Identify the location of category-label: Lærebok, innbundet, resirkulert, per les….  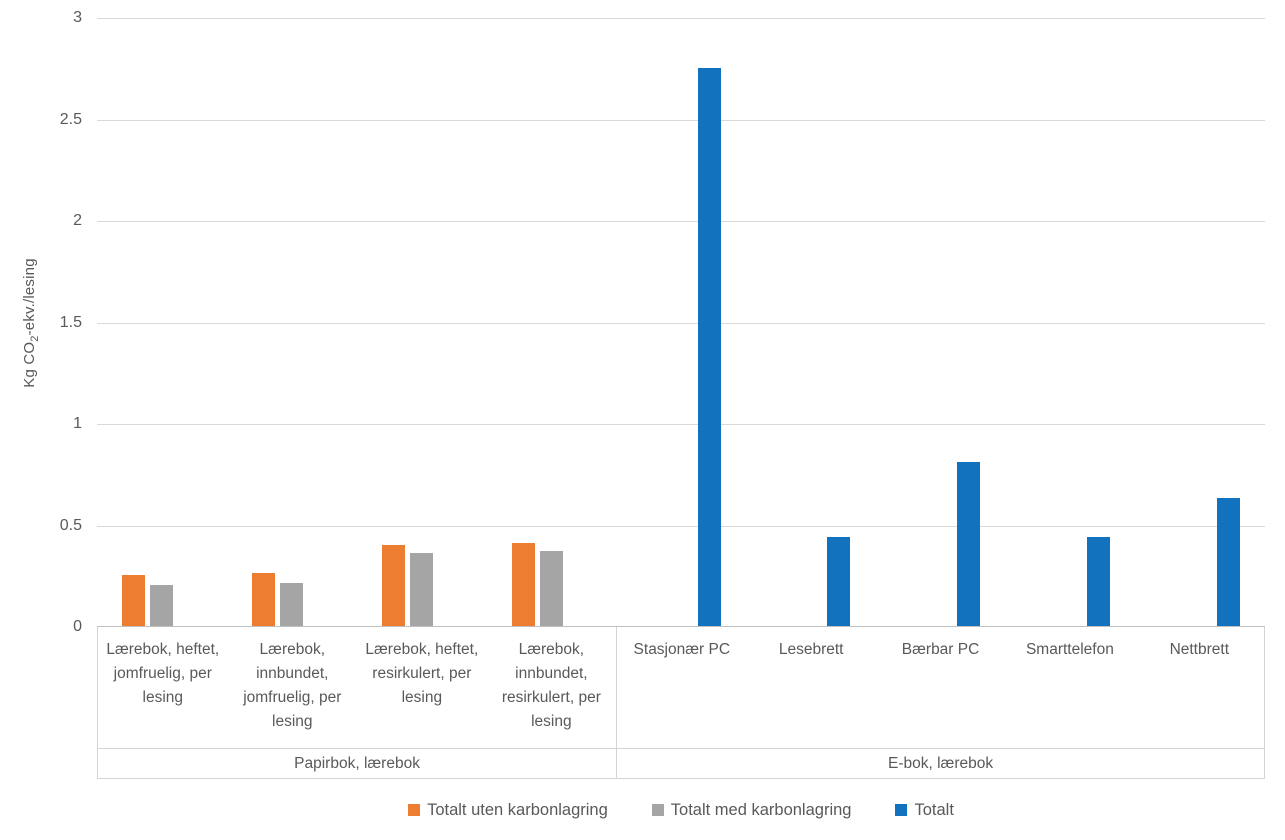
(551, 685).